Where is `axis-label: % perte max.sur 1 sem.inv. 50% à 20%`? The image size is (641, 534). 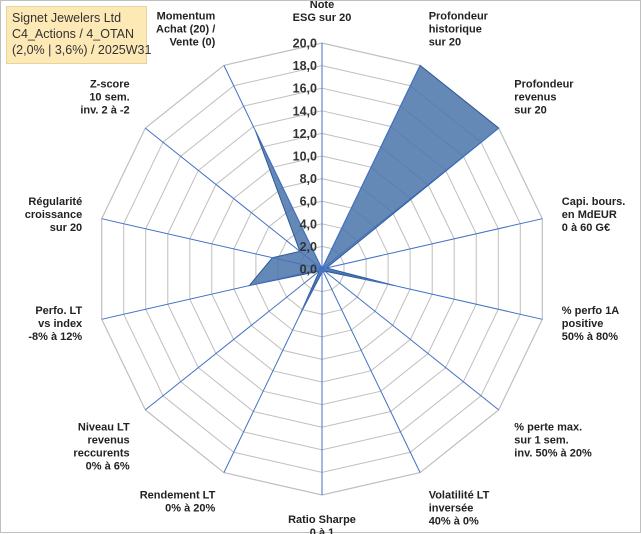
axis-label: % perte max.sur 1 sem.inv. 50% à 20% is located at coordinates (553, 440).